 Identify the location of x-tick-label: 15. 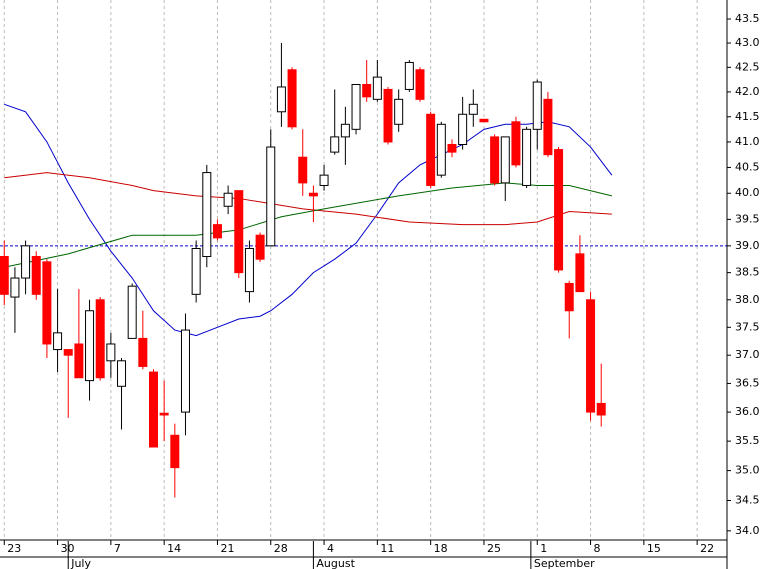
(654, 548).